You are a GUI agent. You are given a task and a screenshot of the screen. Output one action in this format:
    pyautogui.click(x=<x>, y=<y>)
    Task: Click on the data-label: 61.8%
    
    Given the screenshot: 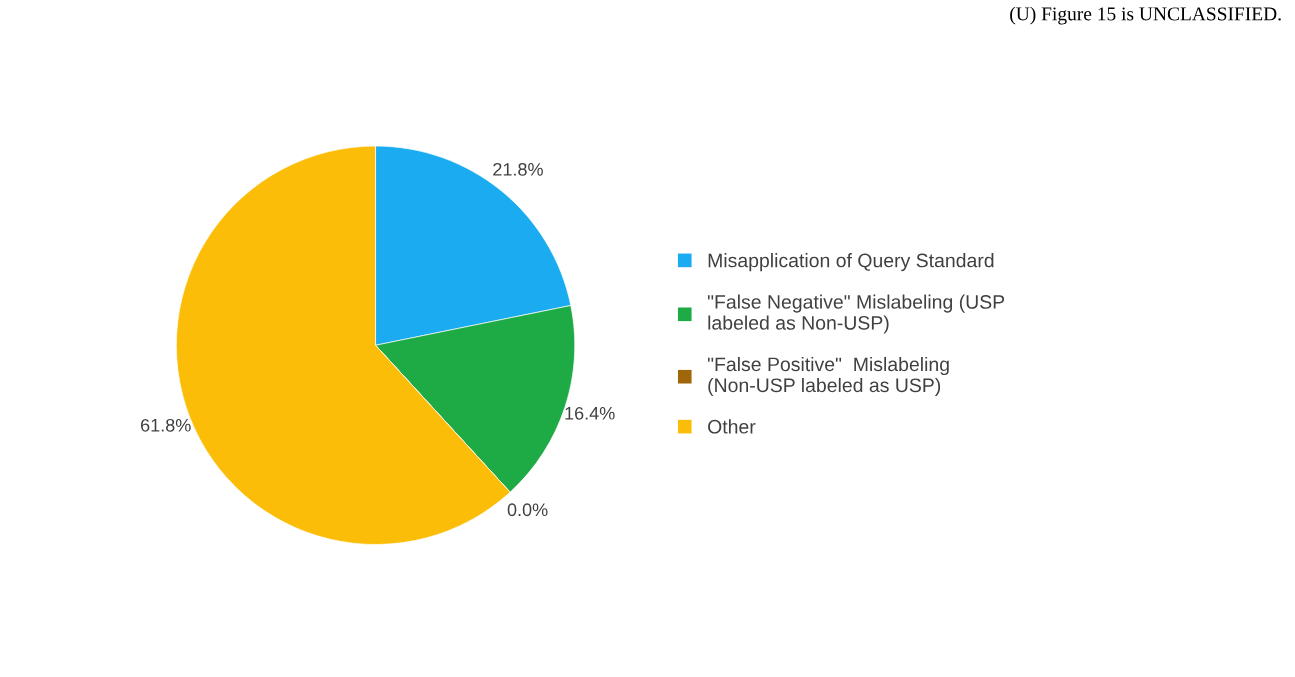 What is the action you would take?
    pyautogui.click(x=166, y=425)
    